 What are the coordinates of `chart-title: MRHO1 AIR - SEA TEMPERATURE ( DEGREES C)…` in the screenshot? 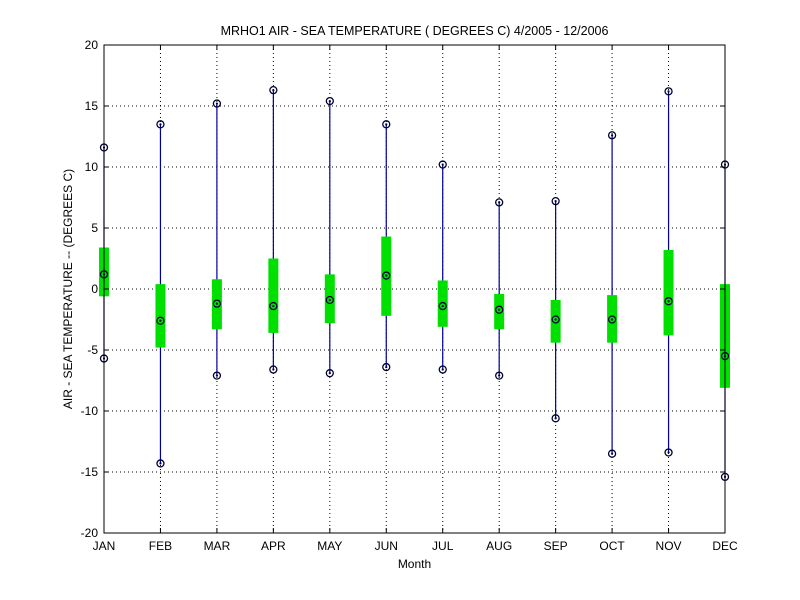 It's located at (415, 31).